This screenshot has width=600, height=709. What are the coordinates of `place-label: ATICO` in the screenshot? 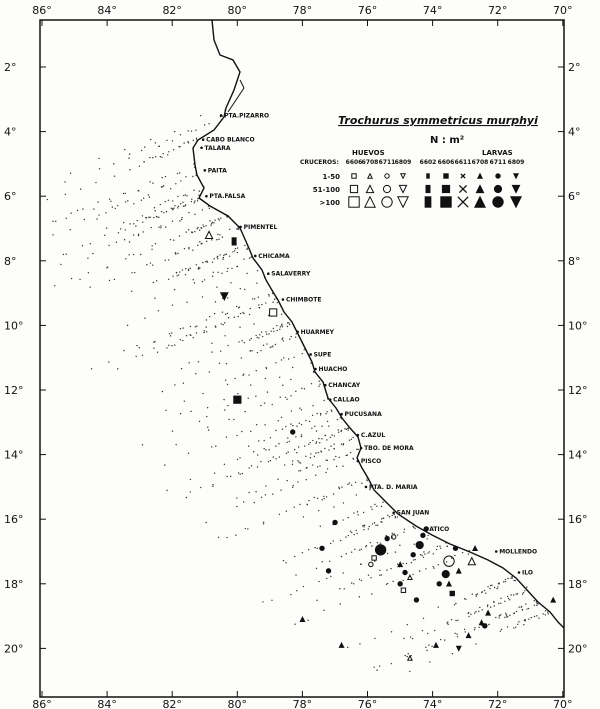 It's located at (439, 529).